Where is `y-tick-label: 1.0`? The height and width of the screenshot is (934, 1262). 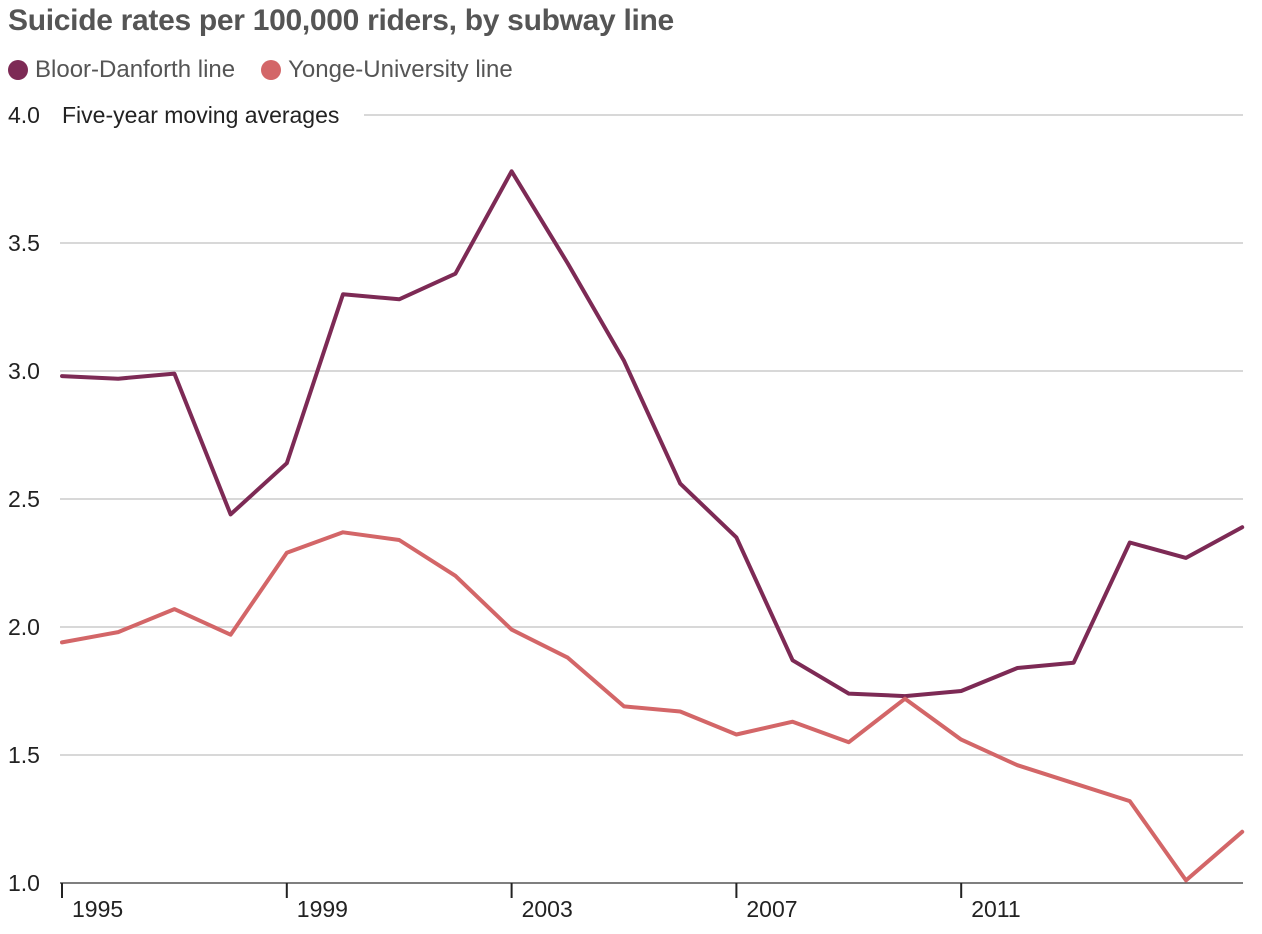 y-tick-label: 1.0 is located at coordinates (24, 883).